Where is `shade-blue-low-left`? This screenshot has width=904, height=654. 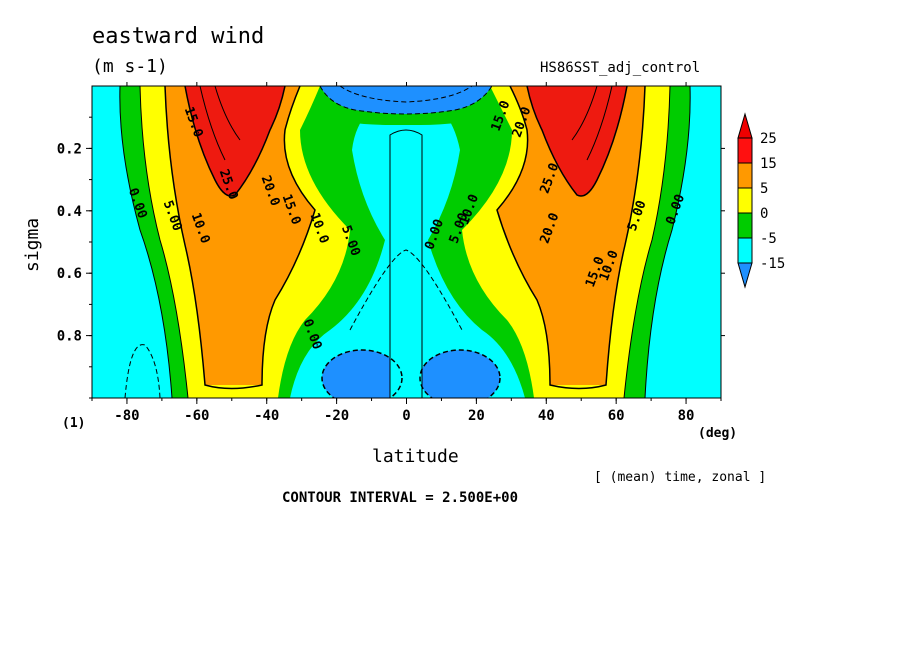 shade-blue-low-left is located at coordinates (362, 374).